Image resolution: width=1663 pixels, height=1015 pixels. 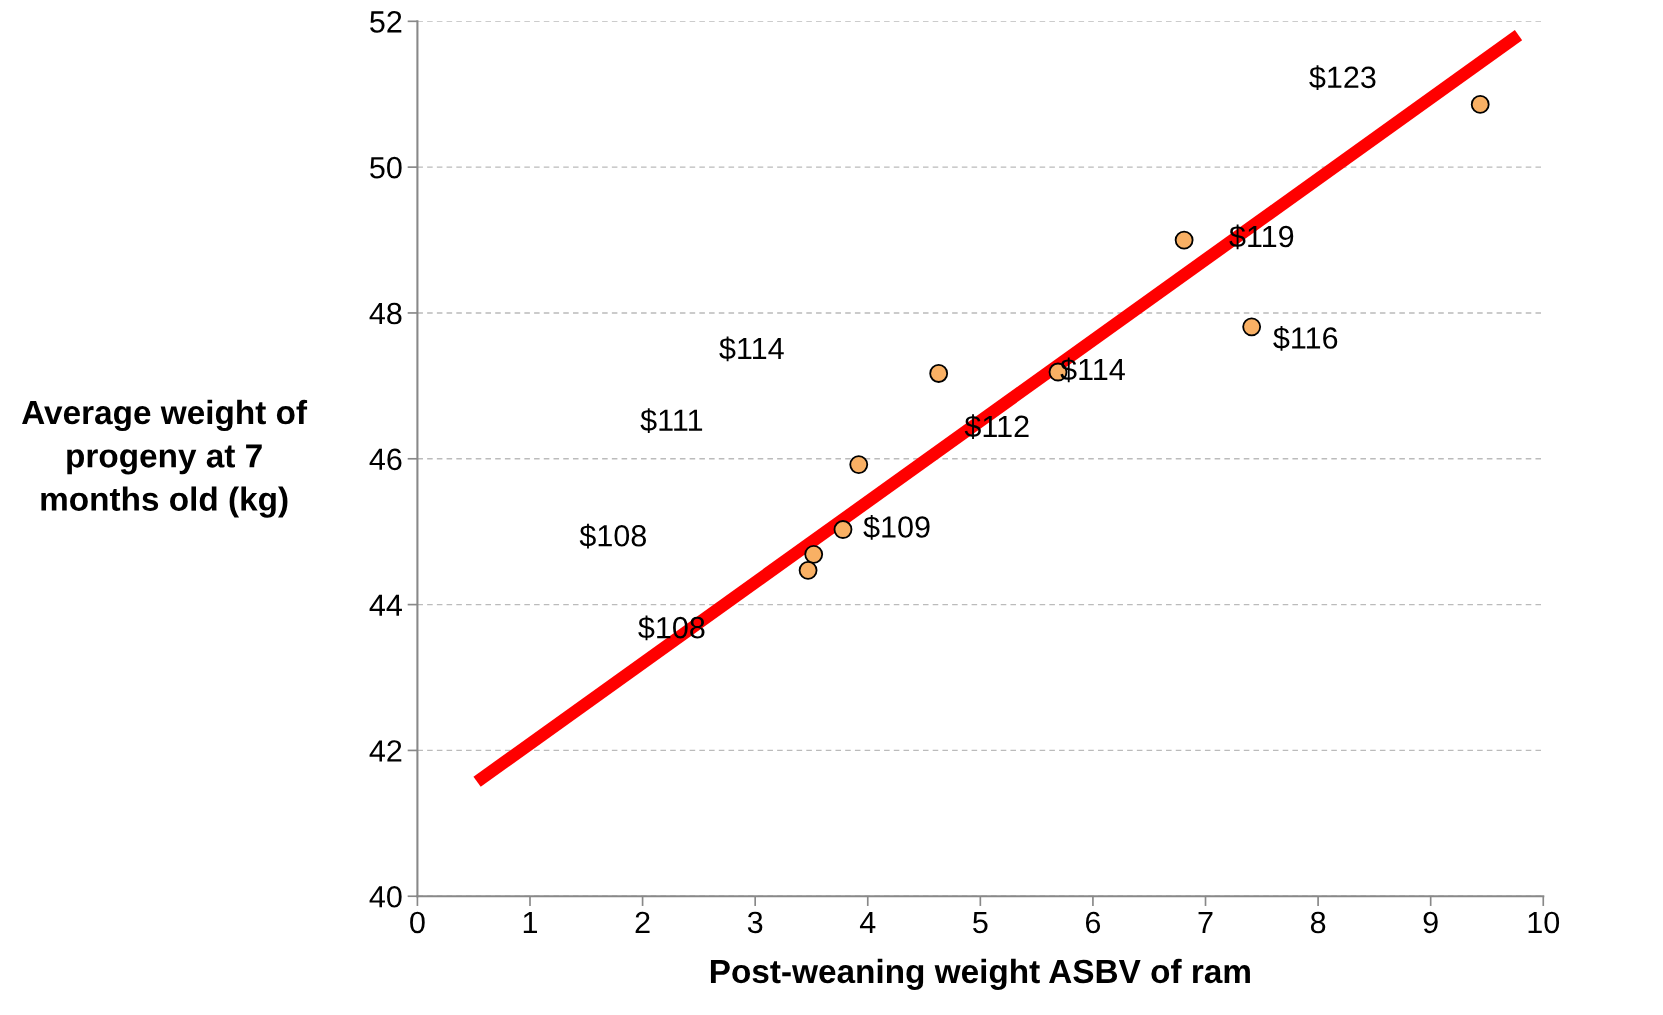 I want to click on y-axis-title: Average weight of progeny at 7 months old (kg), so click(x=165, y=458).